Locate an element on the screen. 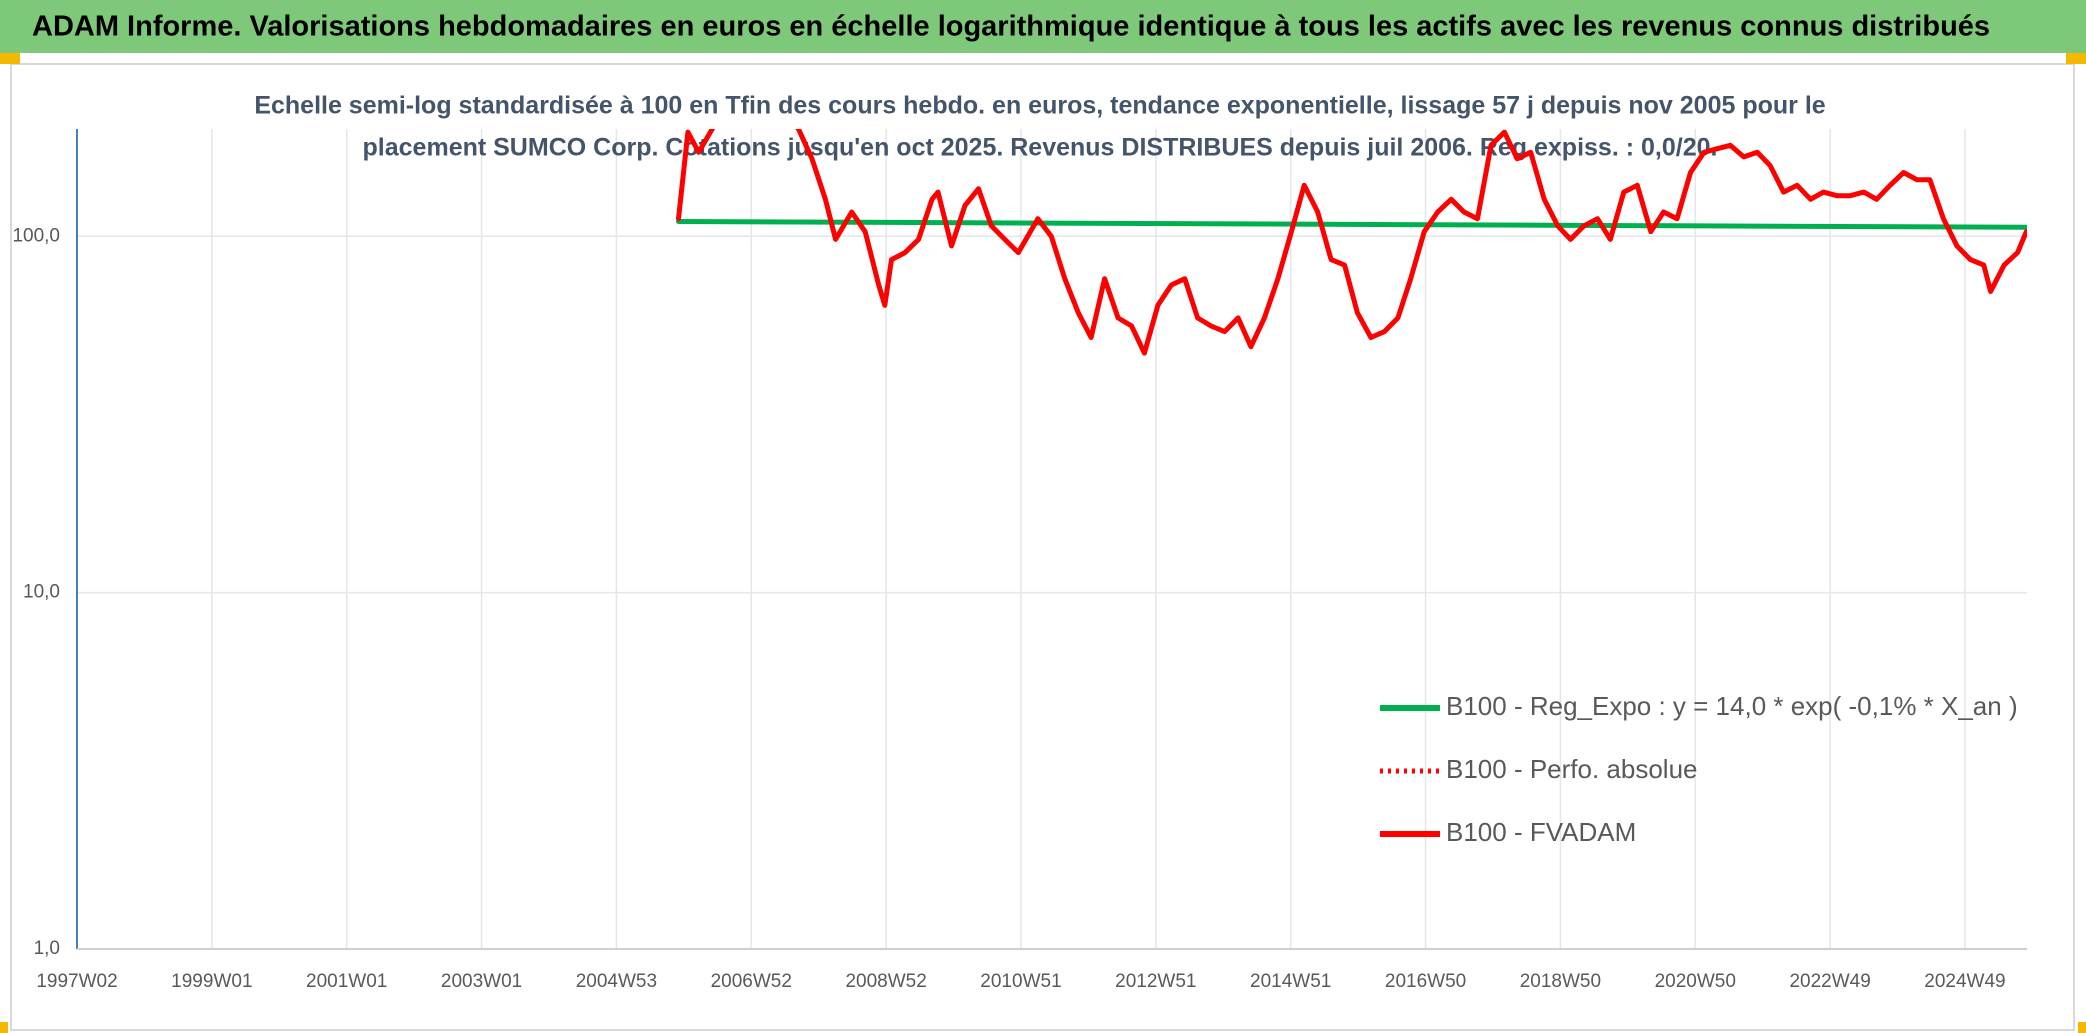  y-tick-label: 10,0 is located at coordinates (41, 592).